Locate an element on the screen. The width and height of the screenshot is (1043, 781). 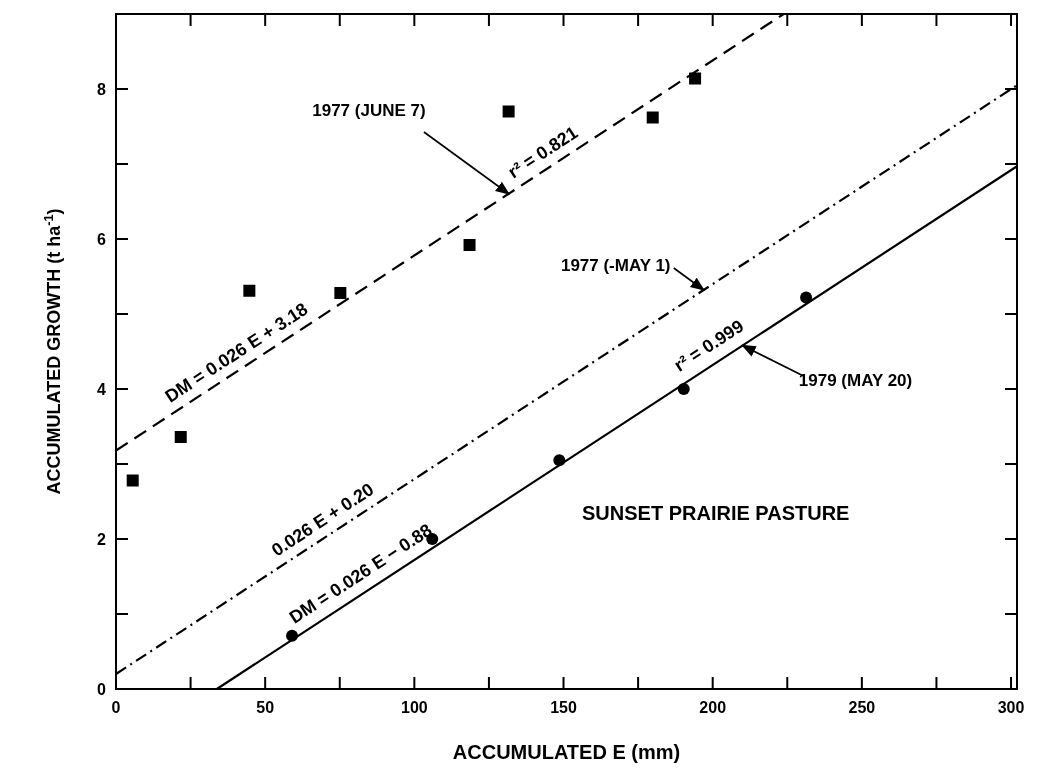
y-tick-label: 4 is located at coordinates (102, 389).